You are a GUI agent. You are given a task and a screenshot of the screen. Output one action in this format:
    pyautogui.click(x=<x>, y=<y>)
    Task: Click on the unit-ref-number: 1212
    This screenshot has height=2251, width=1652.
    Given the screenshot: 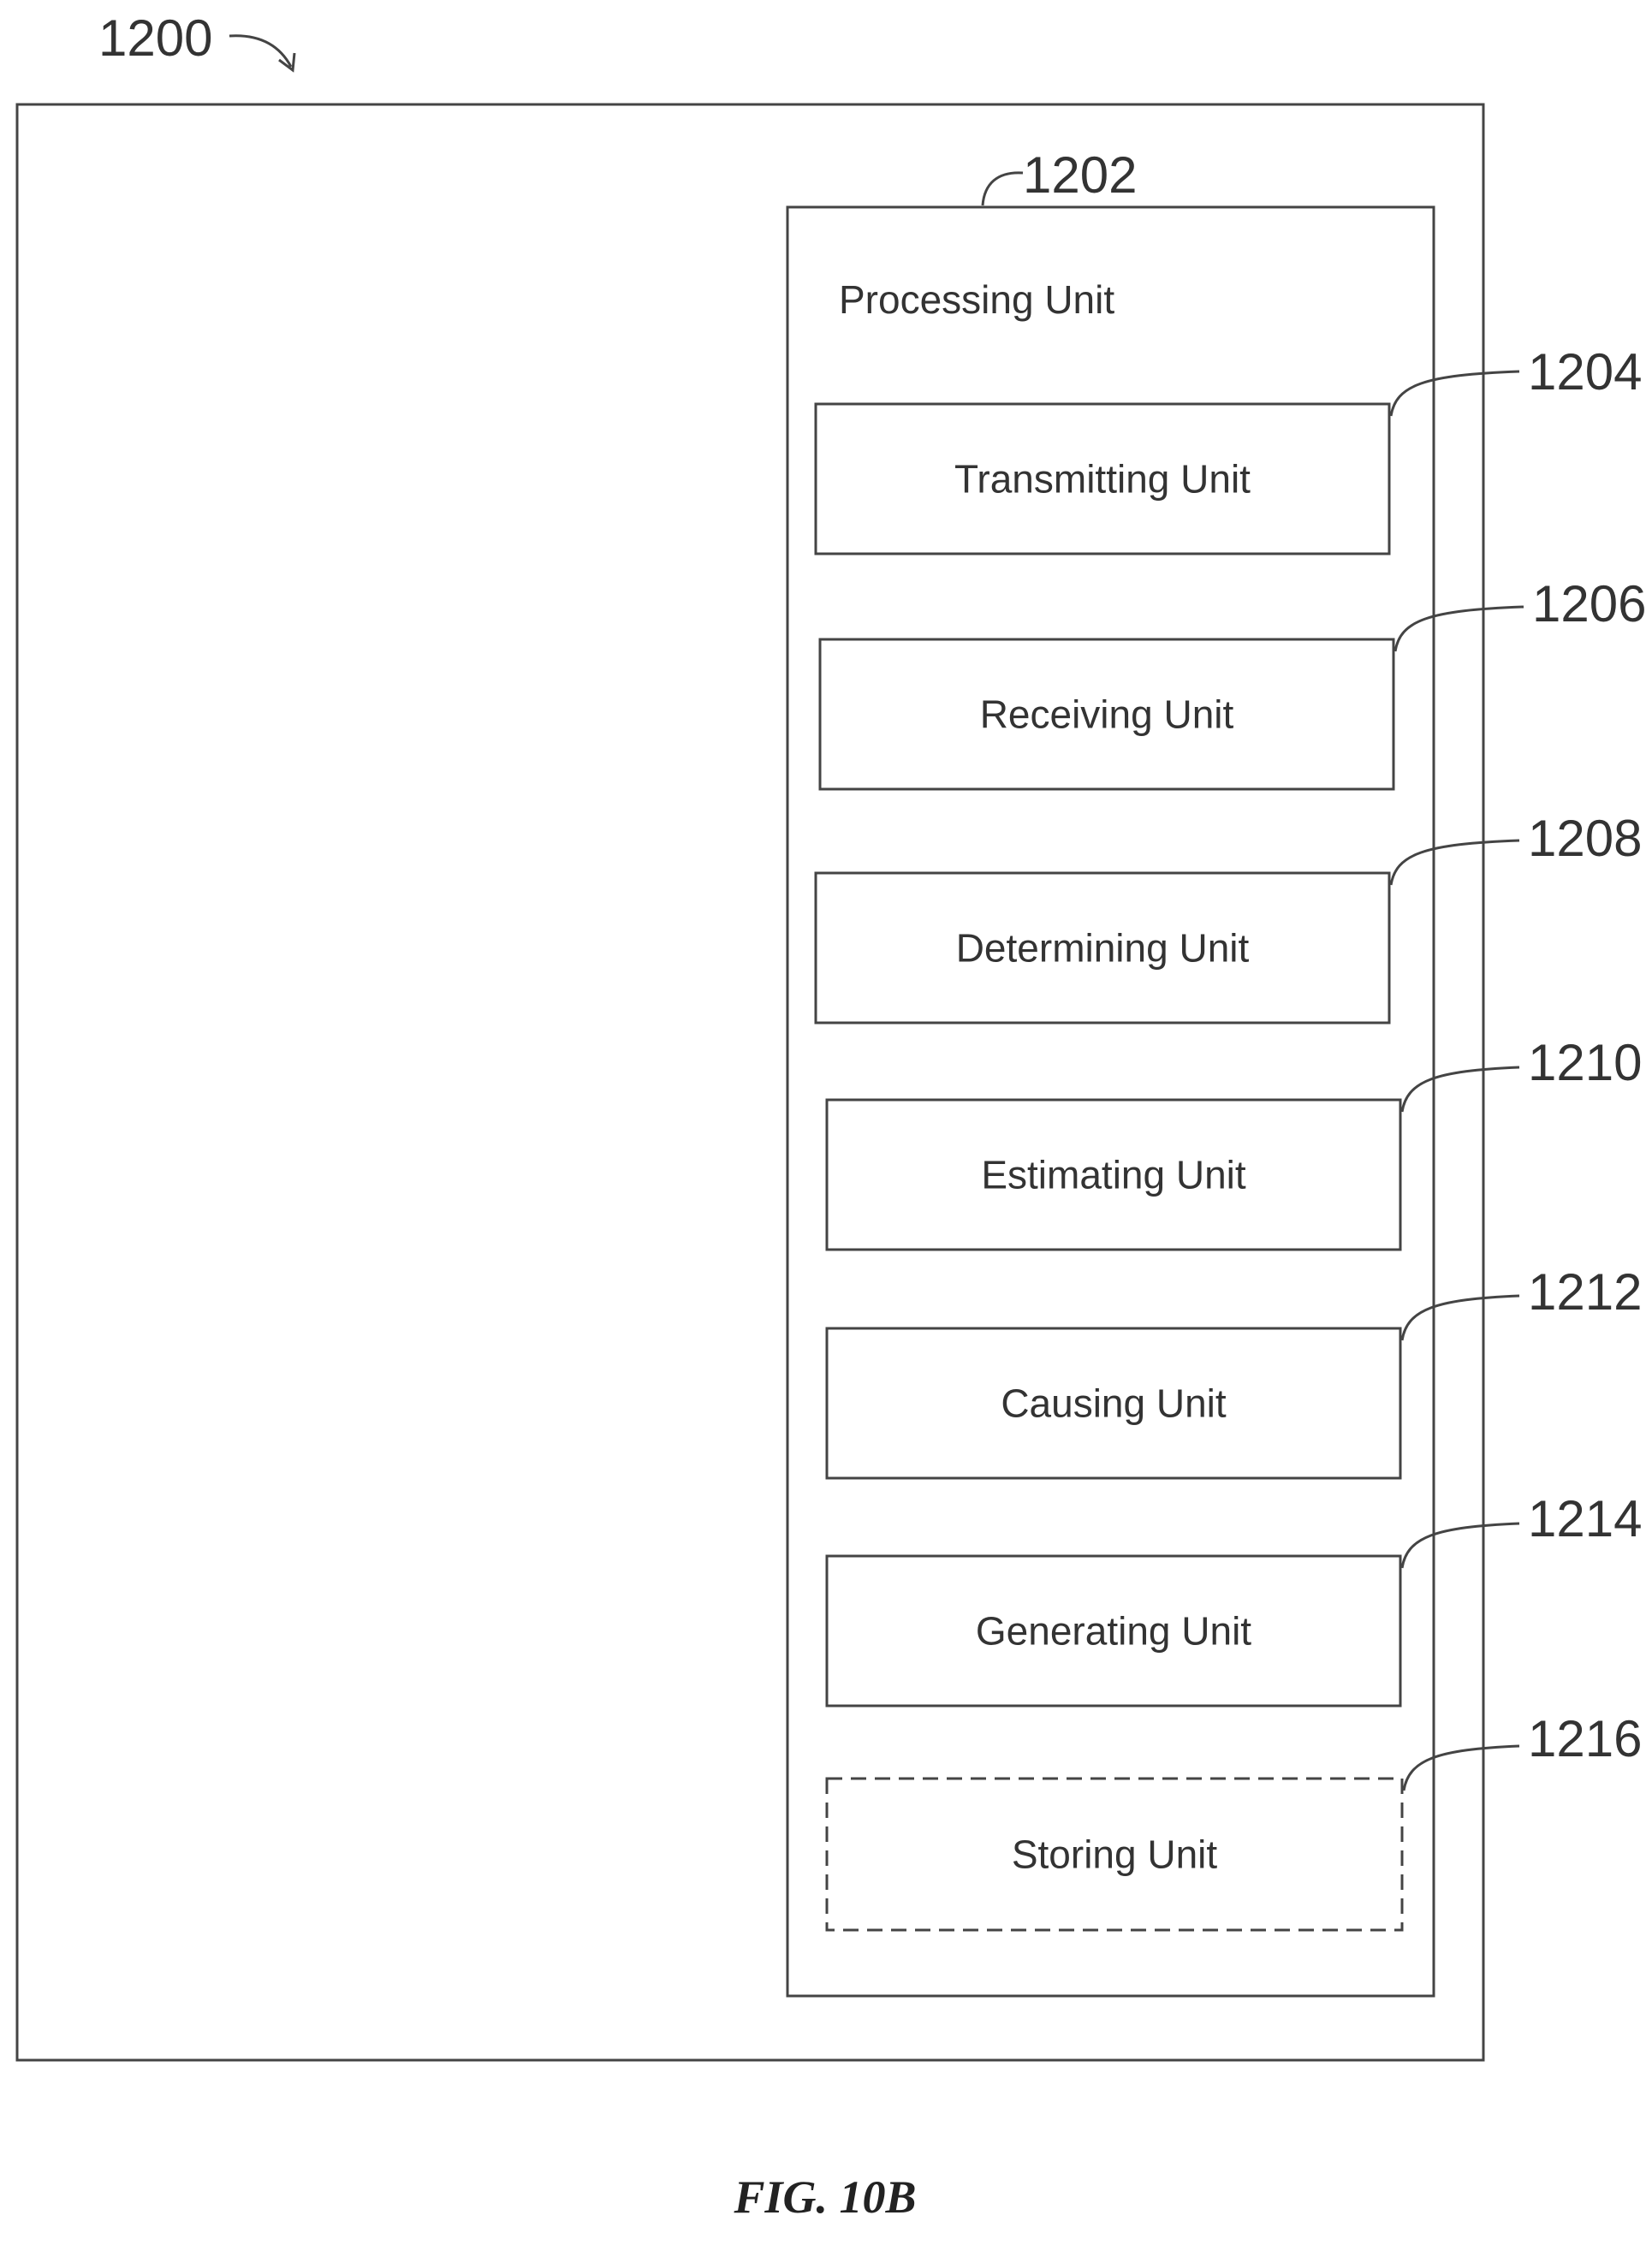 What is the action you would take?
    pyautogui.click(x=1585, y=1292)
    